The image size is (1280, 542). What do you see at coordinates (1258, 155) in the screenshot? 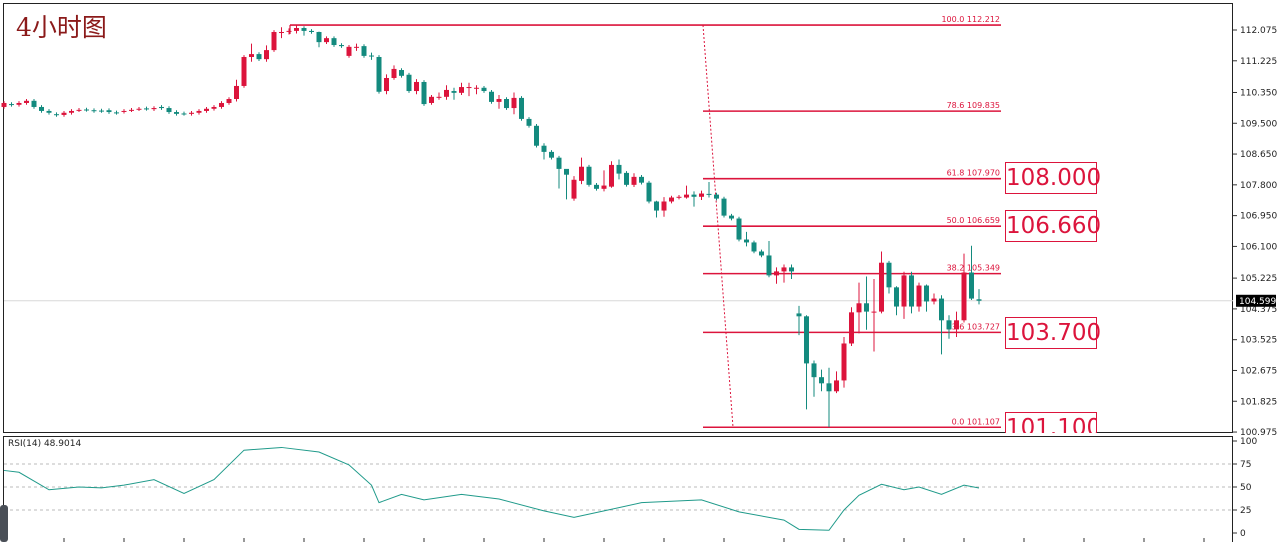
I see `y-tick-label: 108.650` at bounding box center [1258, 155].